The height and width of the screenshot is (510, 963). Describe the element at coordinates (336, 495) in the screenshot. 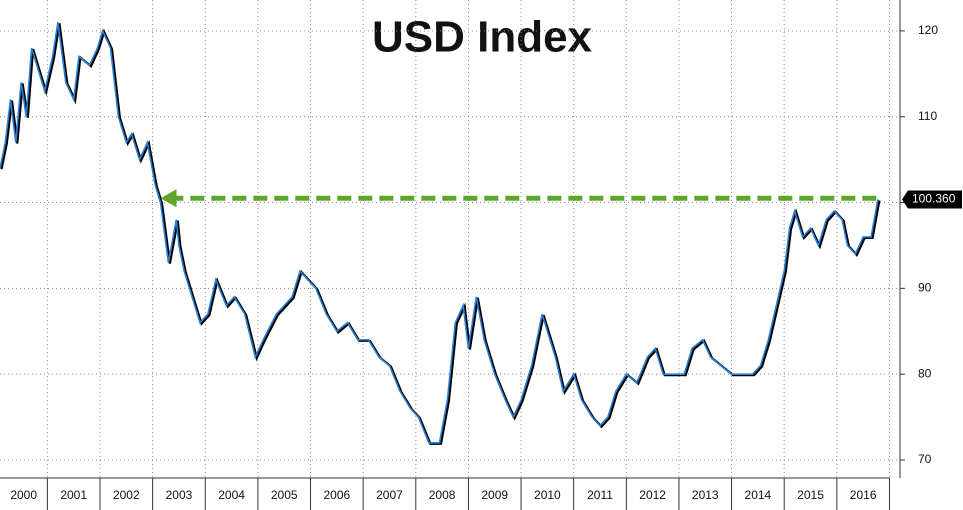

I see `x-tick-label: 2006` at that location.